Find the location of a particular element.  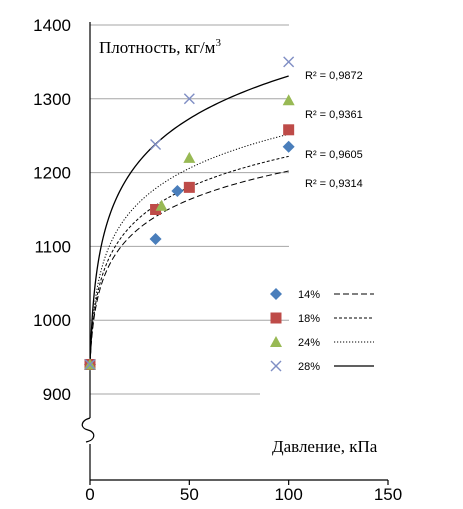

point-24%-3 is located at coordinates (288, 100).